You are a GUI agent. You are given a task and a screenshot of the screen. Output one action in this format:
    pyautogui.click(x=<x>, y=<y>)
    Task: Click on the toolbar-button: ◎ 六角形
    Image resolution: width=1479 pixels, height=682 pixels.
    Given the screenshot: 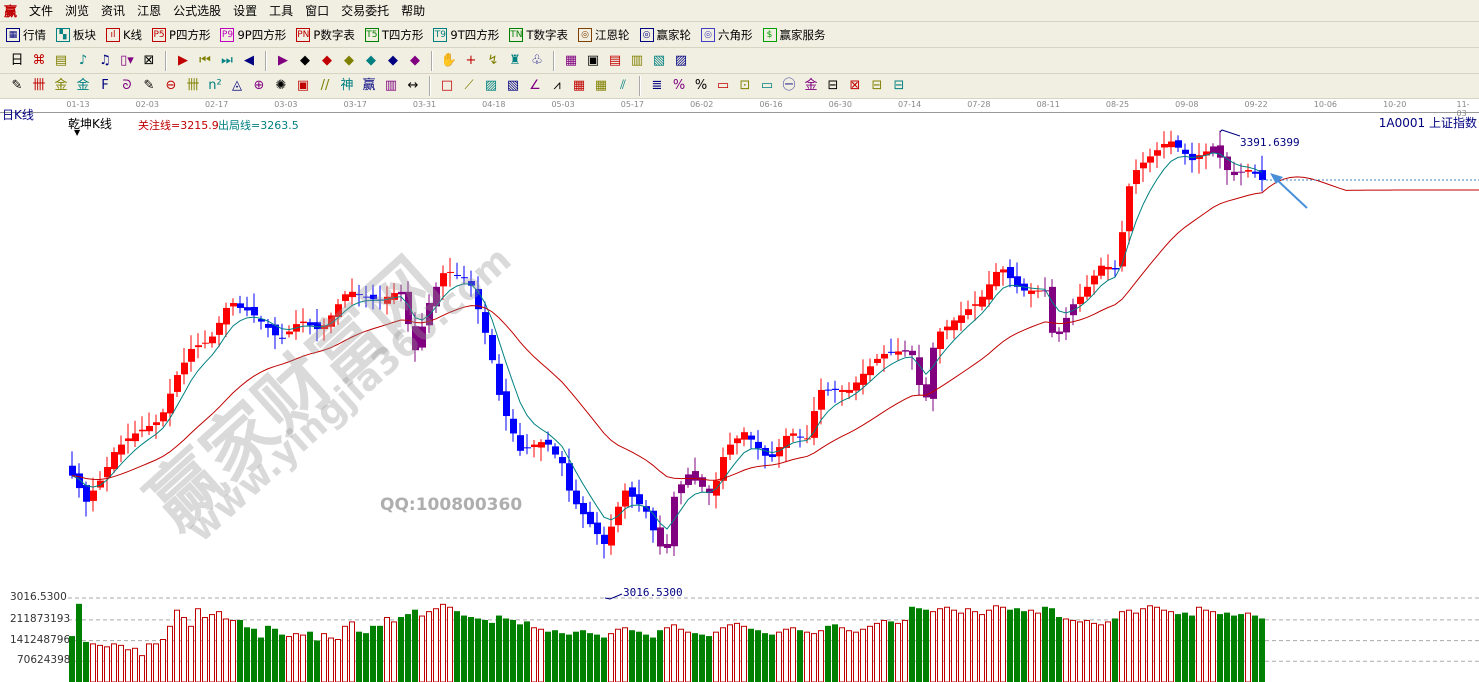 What is the action you would take?
    pyautogui.click(x=727, y=35)
    